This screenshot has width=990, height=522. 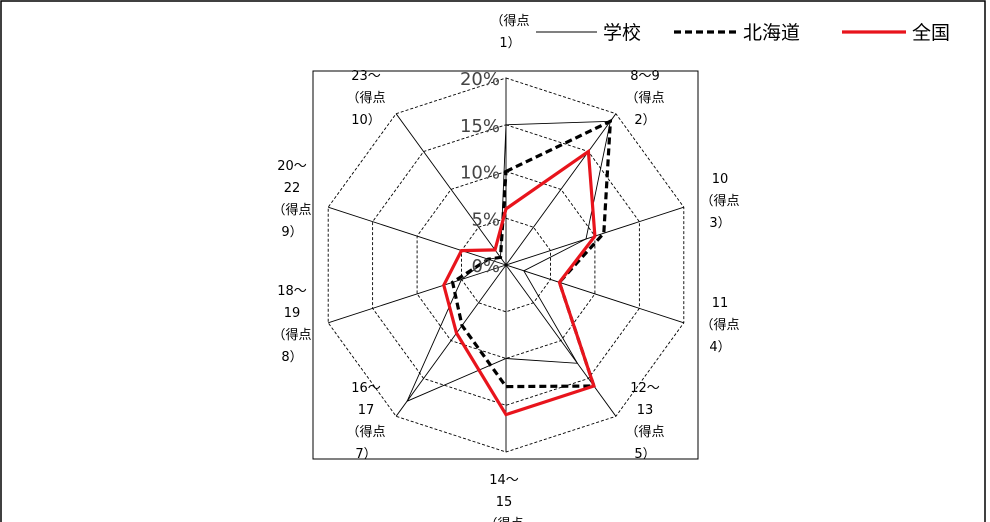 I want to click on axis-label-10: 23～（得点 10）, so click(x=365, y=98).